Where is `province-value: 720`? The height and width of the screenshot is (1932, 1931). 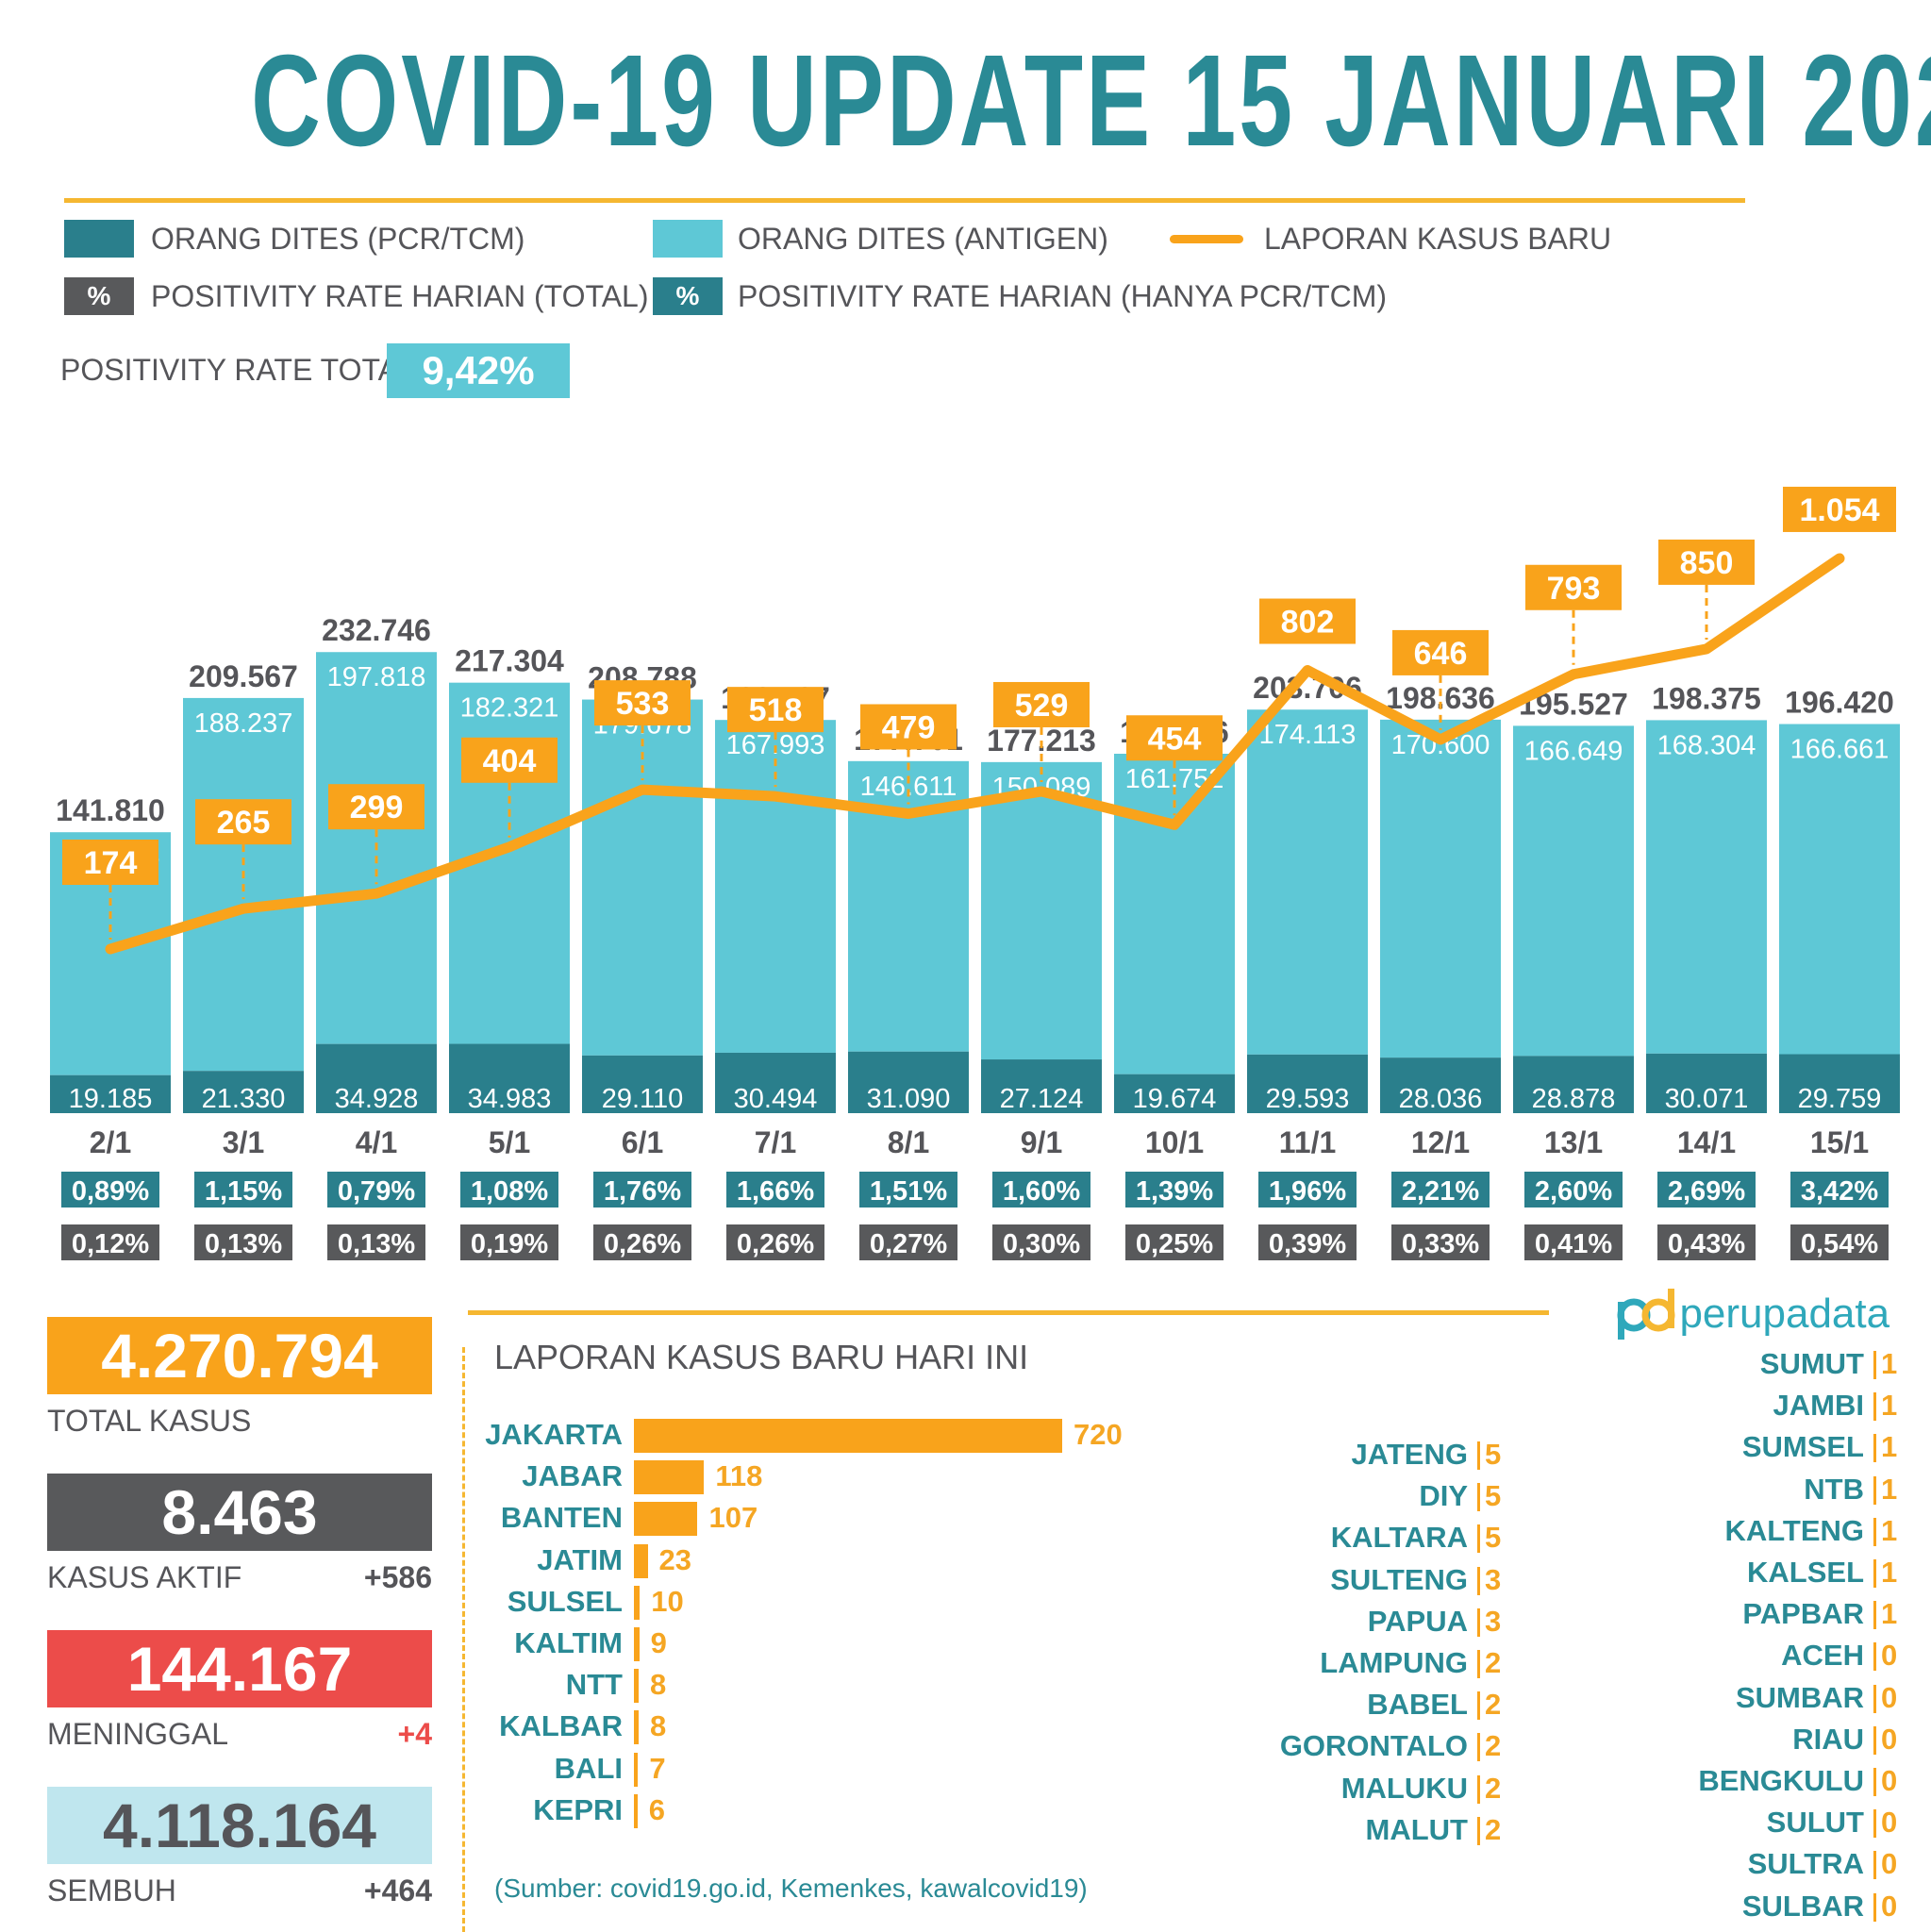
province-value: 720 is located at coordinates (1098, 1434).